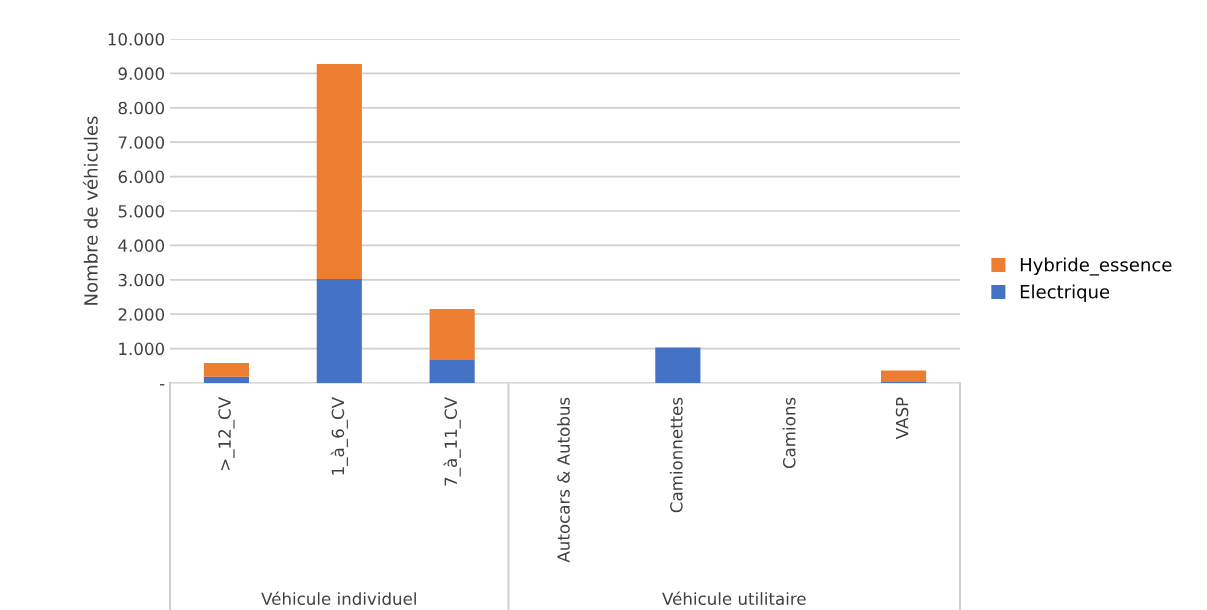  Describe the element at coordinates (734, 598) in the screenshot. I see `text: Véhicule utilitaire` at that location.